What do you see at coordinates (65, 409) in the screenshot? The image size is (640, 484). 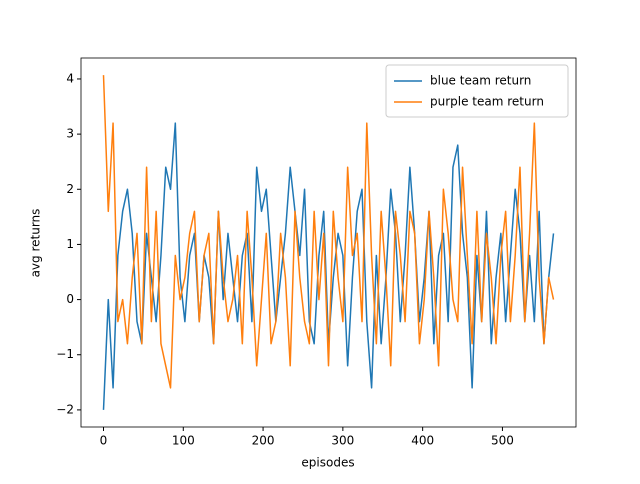 I see `y-tick-label: −2` at bounding box center [65, 409].